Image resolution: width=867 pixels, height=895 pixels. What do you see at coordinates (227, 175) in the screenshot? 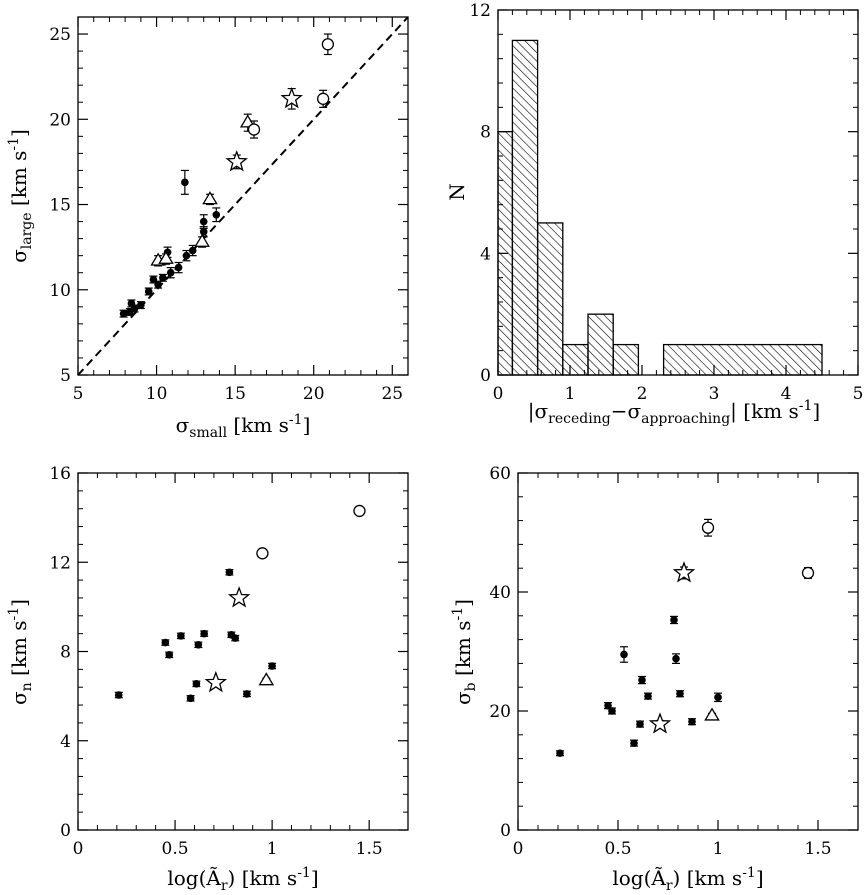
I see `panel-a-marks` at bounding box center [227, 175].